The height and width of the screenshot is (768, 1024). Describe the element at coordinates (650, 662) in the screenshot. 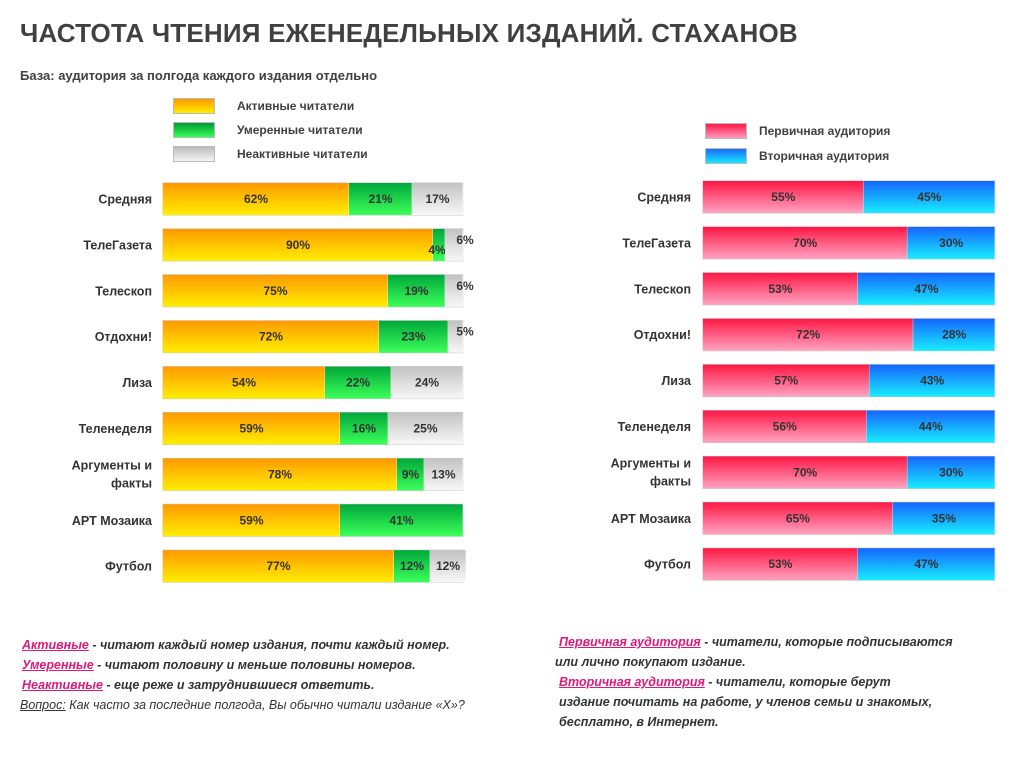

I see `note-primary-cont: или лично покупают издание.` at that location.